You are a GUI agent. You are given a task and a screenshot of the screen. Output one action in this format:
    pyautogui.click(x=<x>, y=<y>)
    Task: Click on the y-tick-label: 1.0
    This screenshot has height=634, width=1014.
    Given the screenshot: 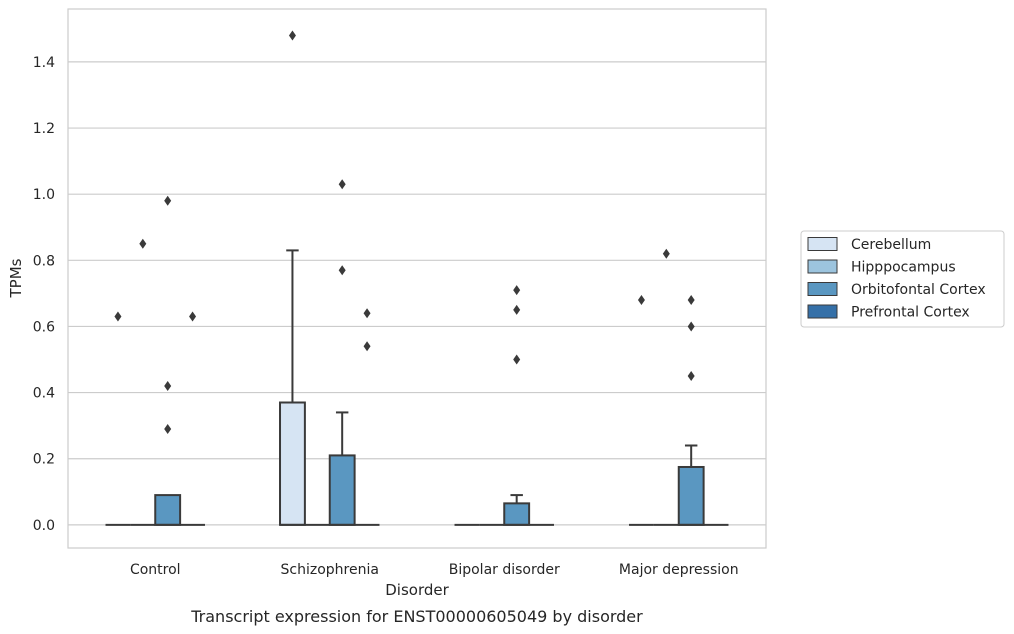 What is the action you would take?
    pyautogui.click(x=44, y=195)
    